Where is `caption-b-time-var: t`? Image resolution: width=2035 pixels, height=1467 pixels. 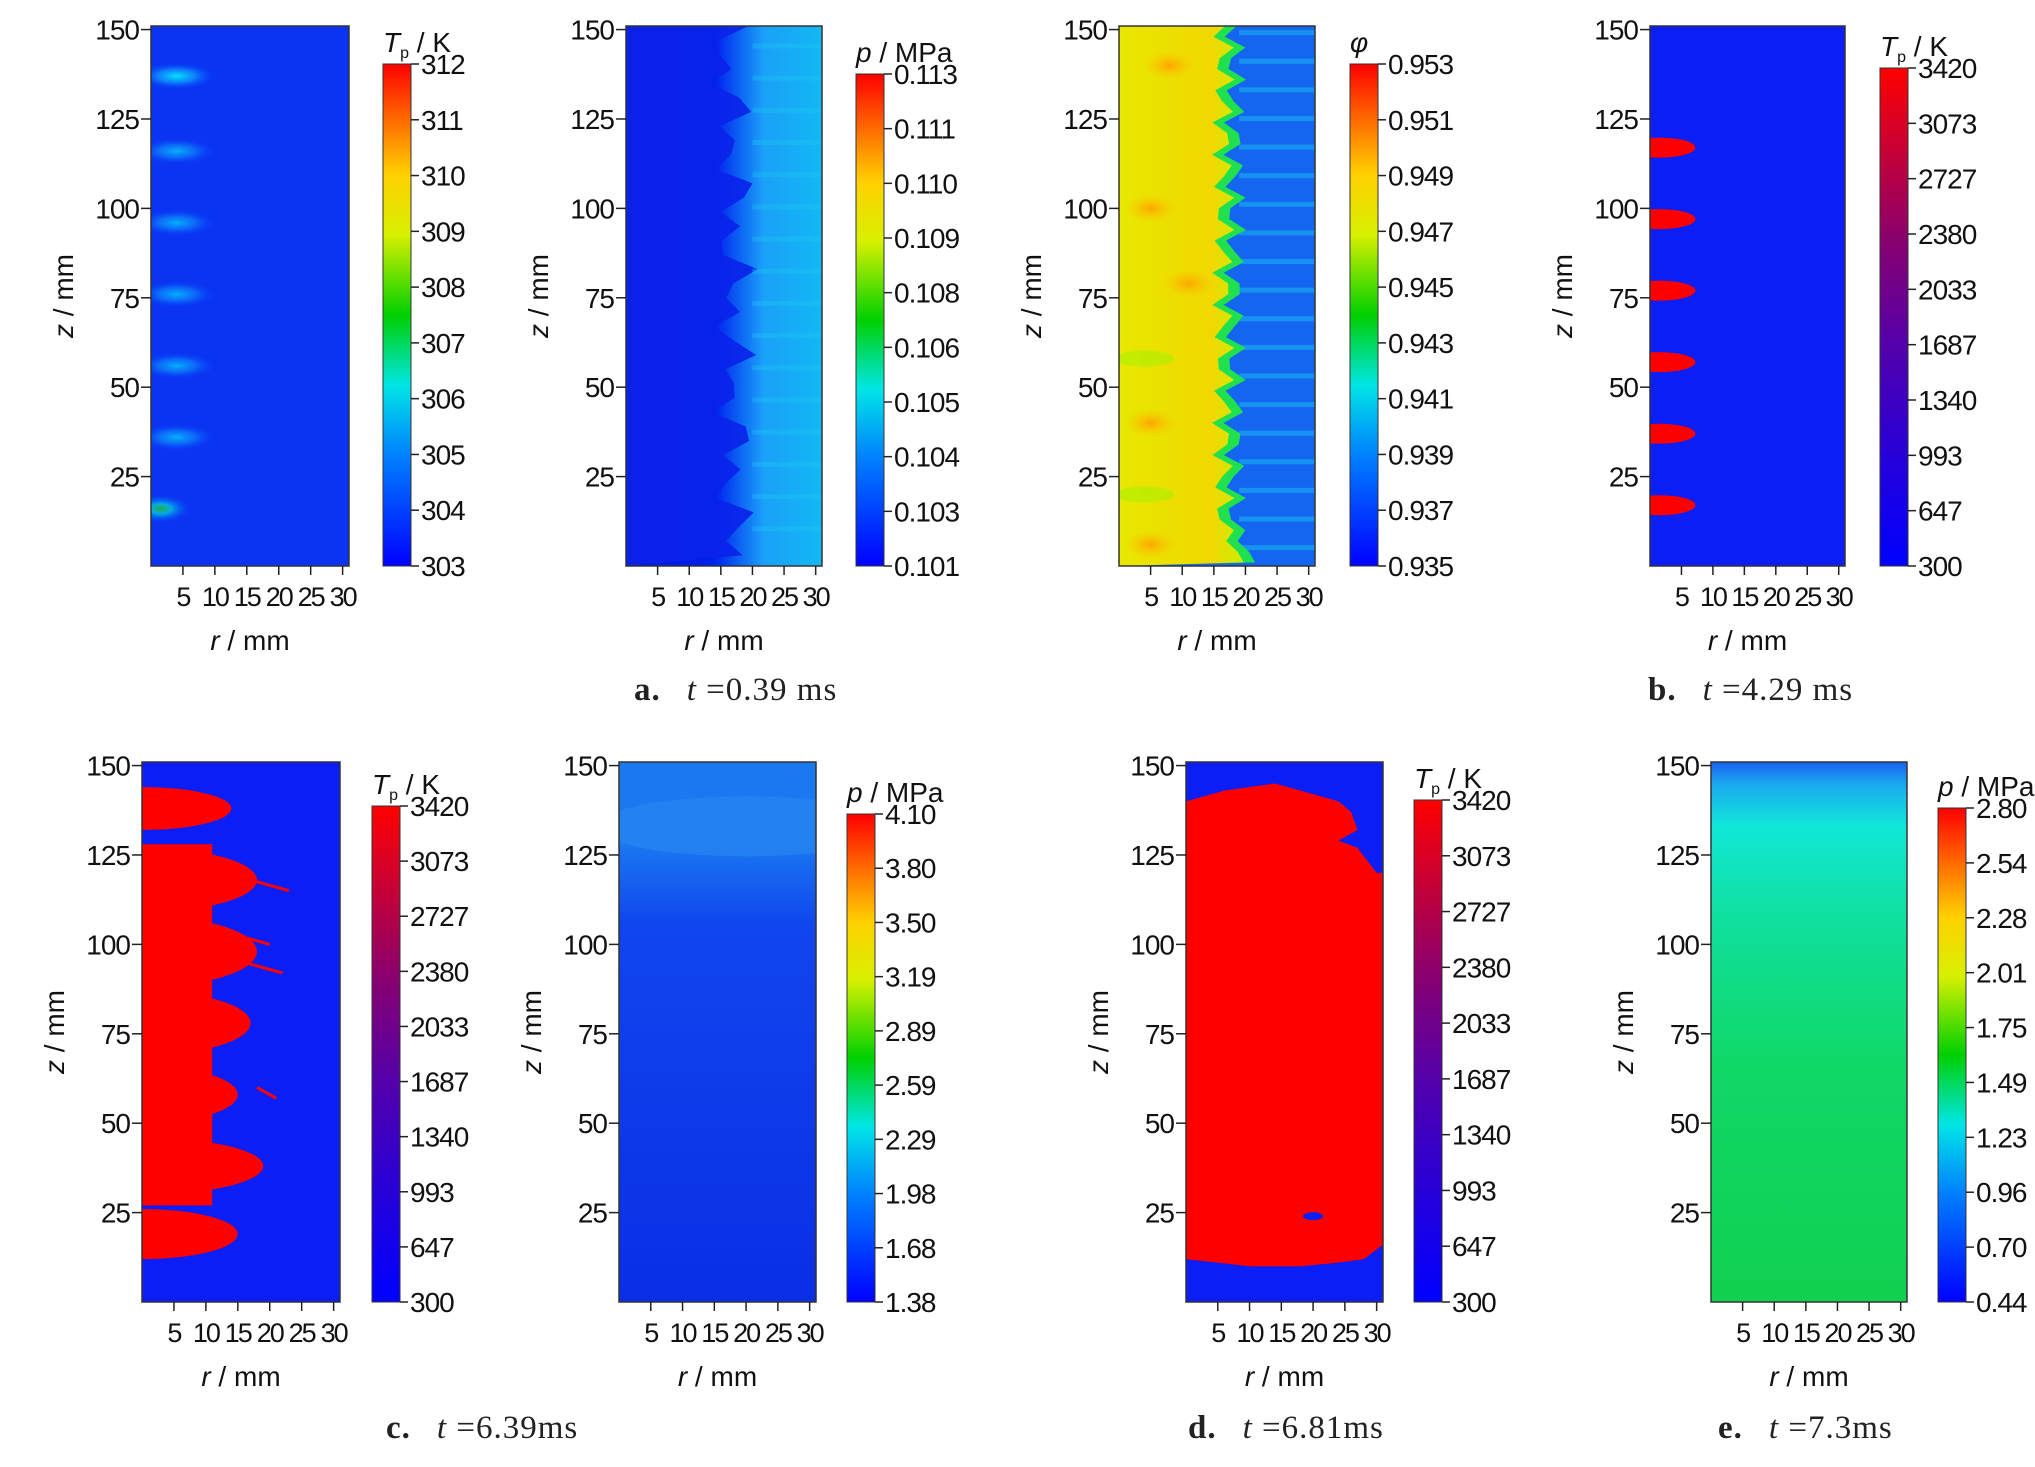
caption-b-time-var: t is located at coordinates (1707, 690).